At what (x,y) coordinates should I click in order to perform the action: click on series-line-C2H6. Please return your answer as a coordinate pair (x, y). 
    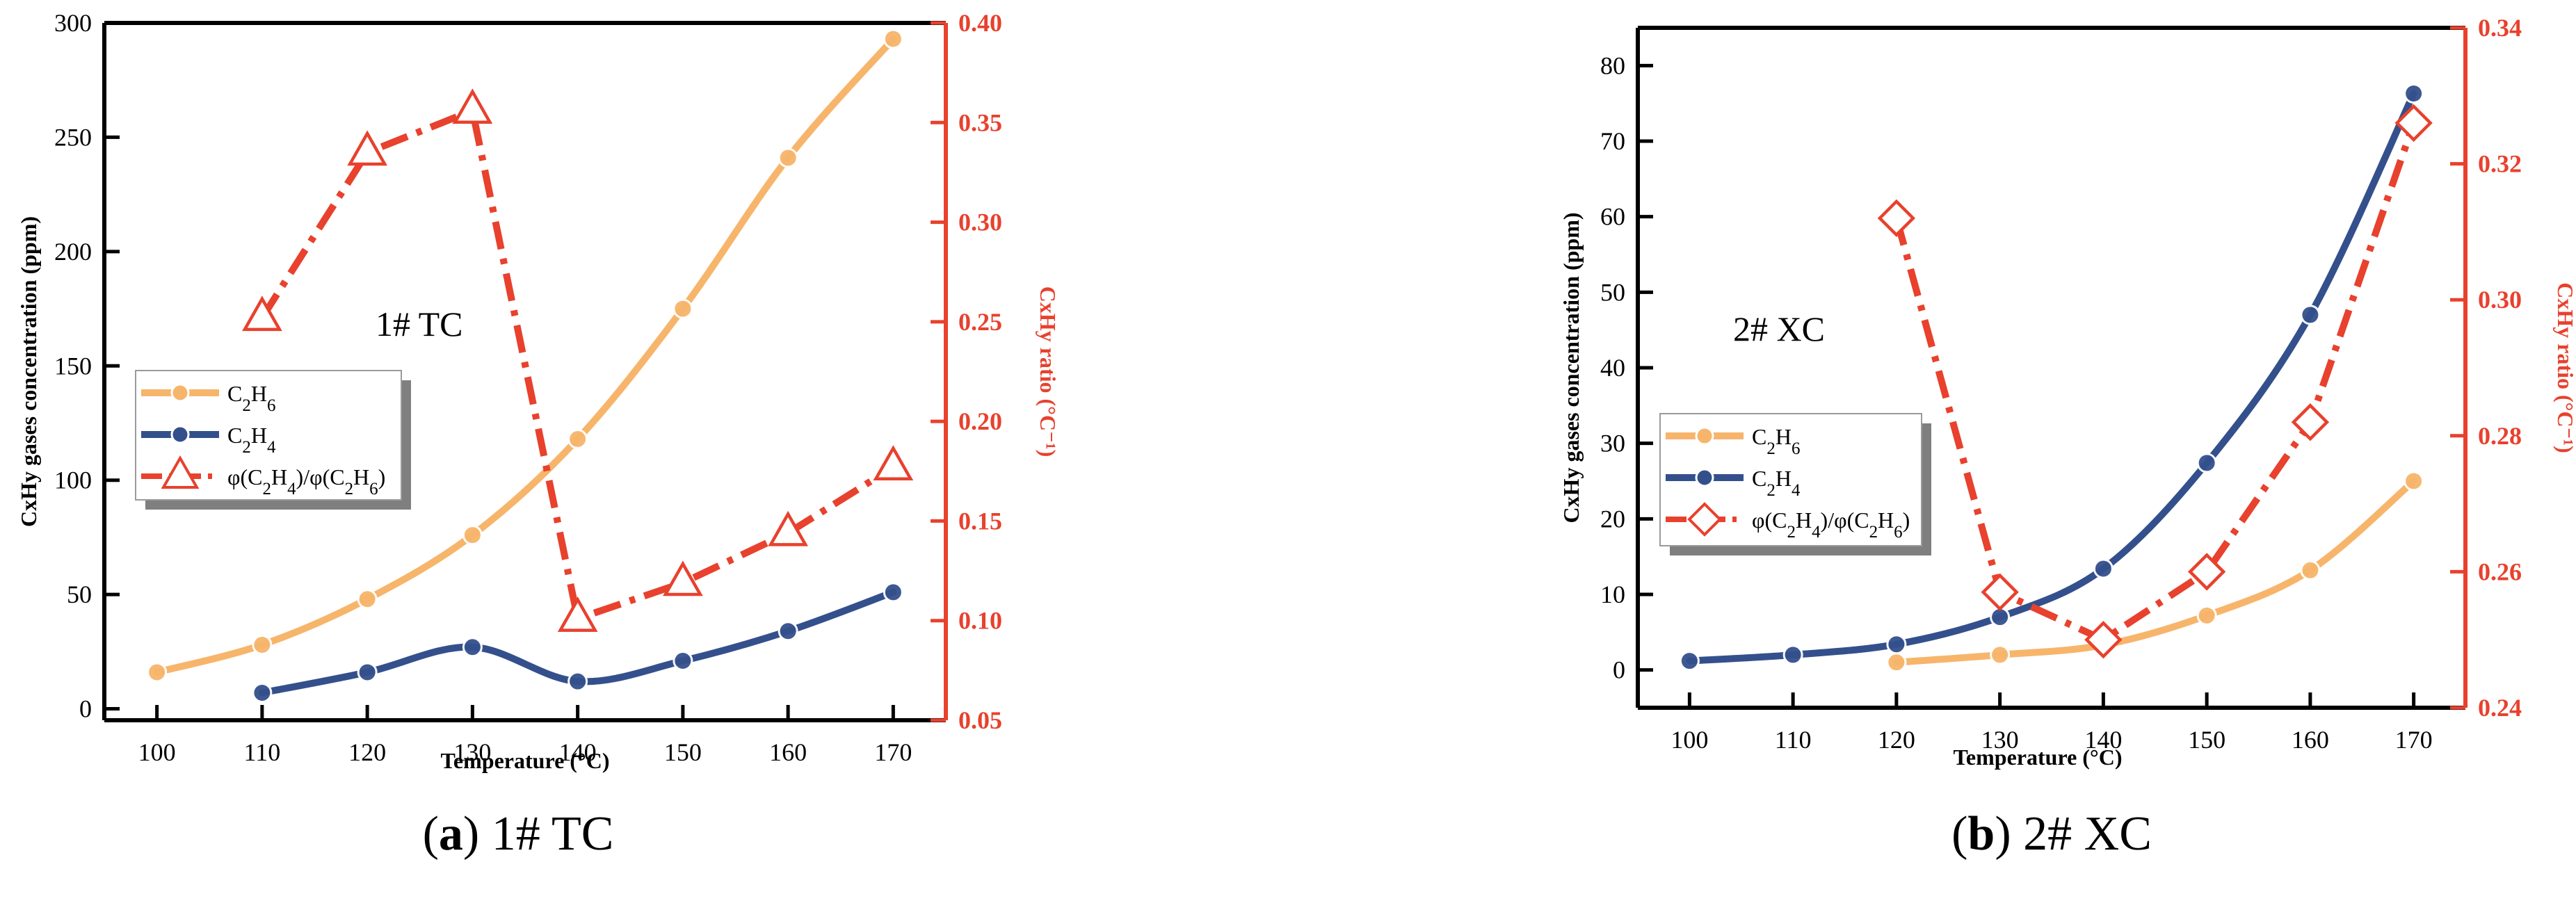
    Looking at the image, I should click on (2155, 572).